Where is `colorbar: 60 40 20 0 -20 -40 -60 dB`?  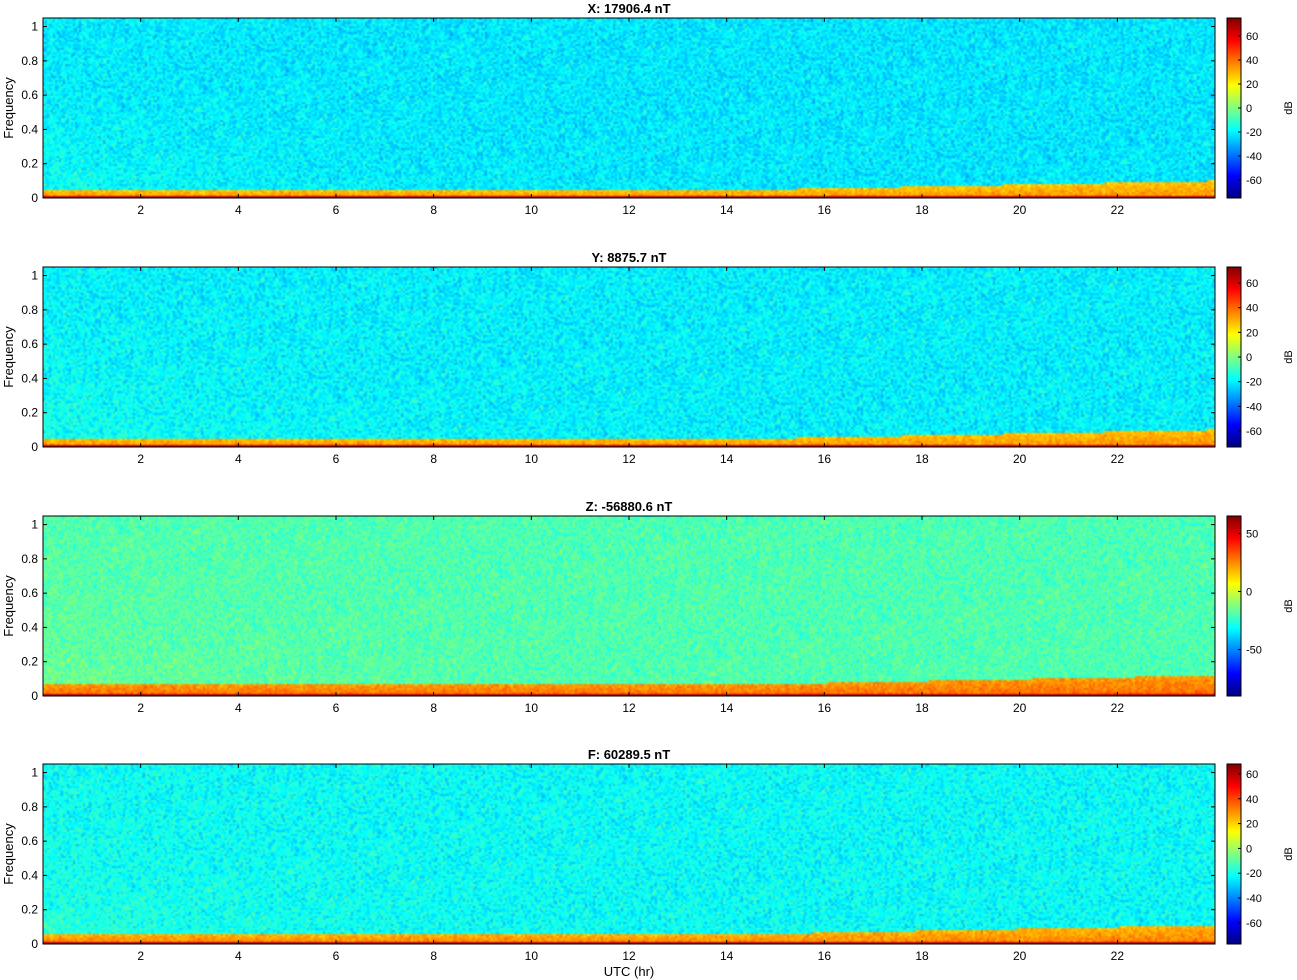
colorbar: 60 40 20 0 -20 -40 -60 dB is located at coordinates (1260, 854).